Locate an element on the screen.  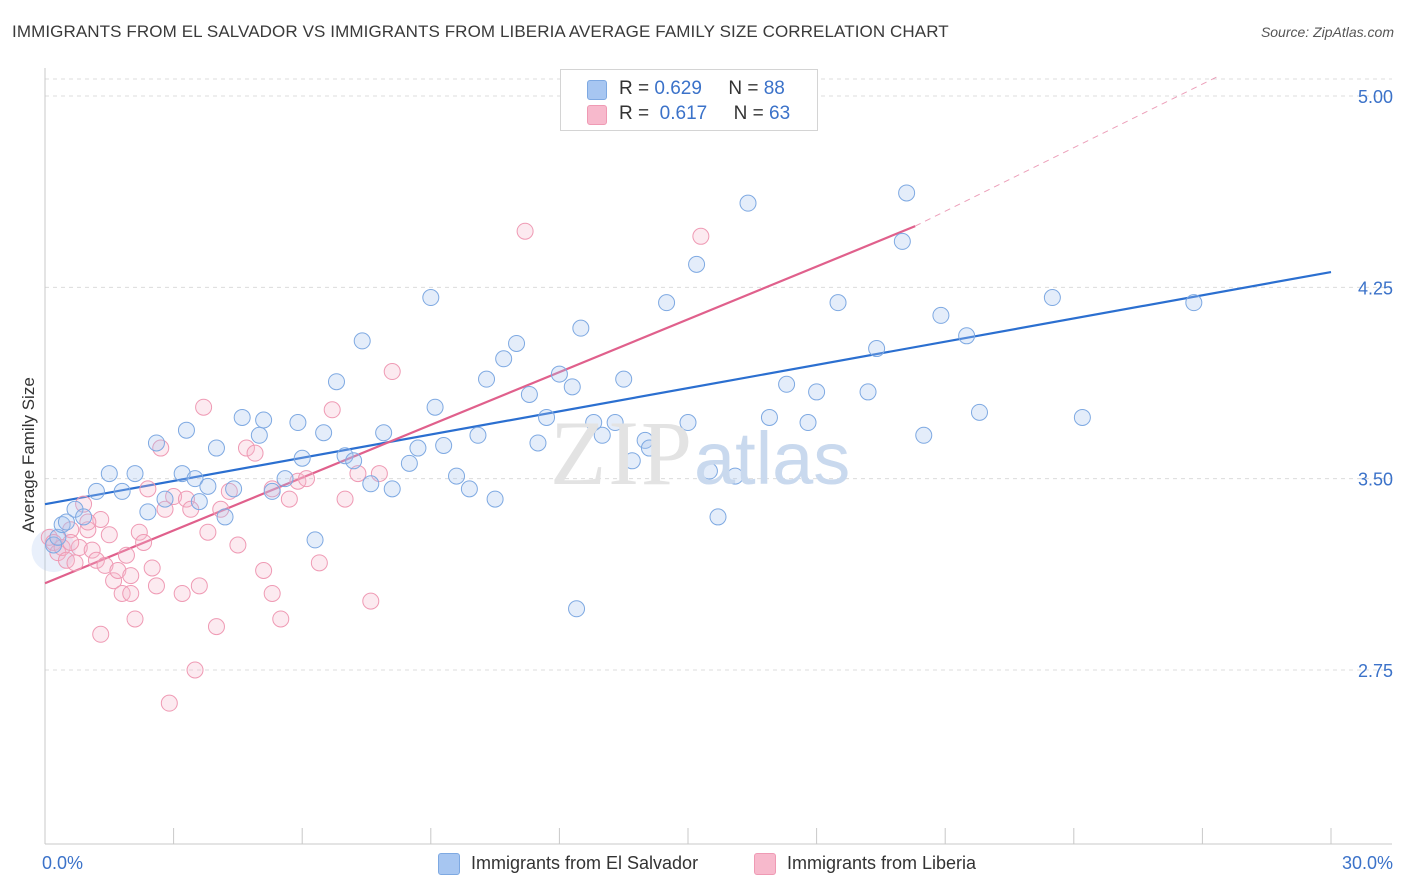
n-label: N = is located at coordinates (748, 113).